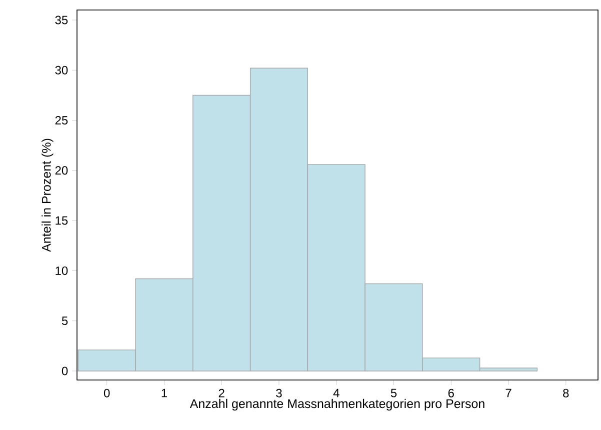 The width and height of the screenshot is (601, 430). Describe the element at coordinates (65, 371) in the screenshot. I see `y-tick-label: 0` at that location.